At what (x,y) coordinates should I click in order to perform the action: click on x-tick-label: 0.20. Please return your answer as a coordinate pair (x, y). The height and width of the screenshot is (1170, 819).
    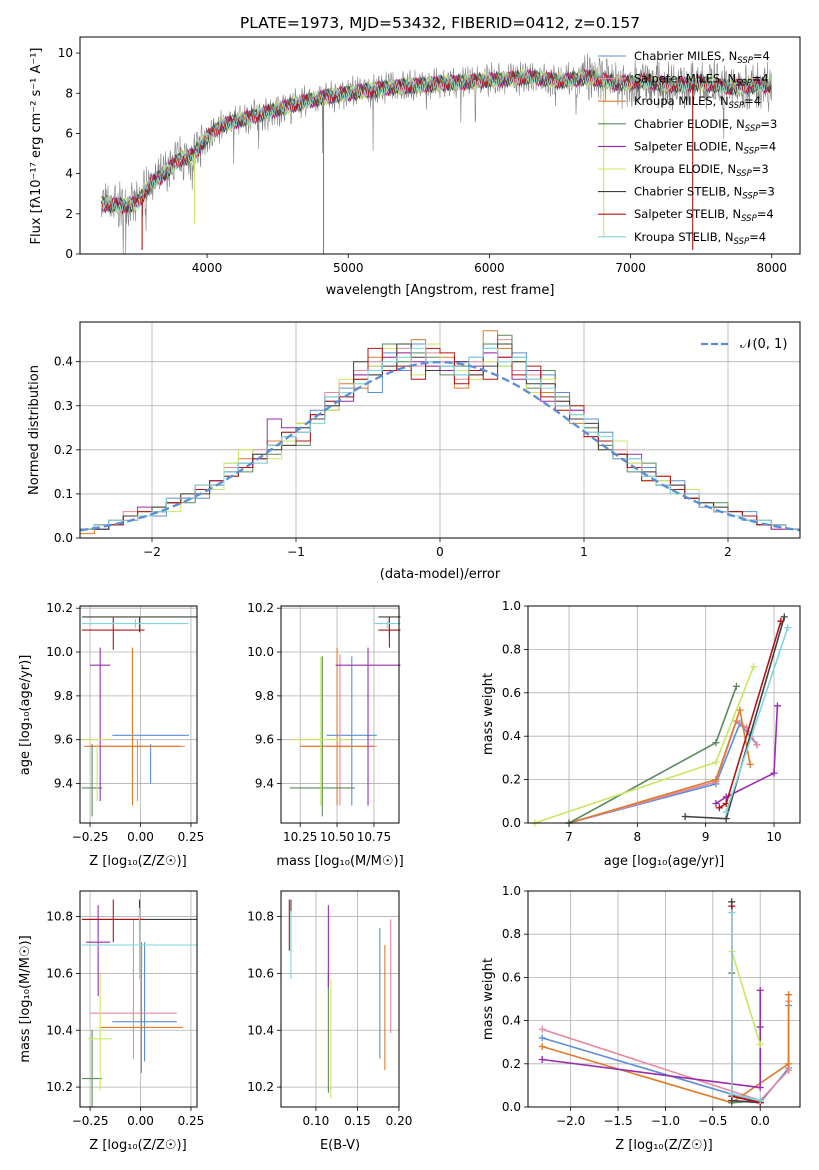
    Looking at the image, I should click on (399, 1121).